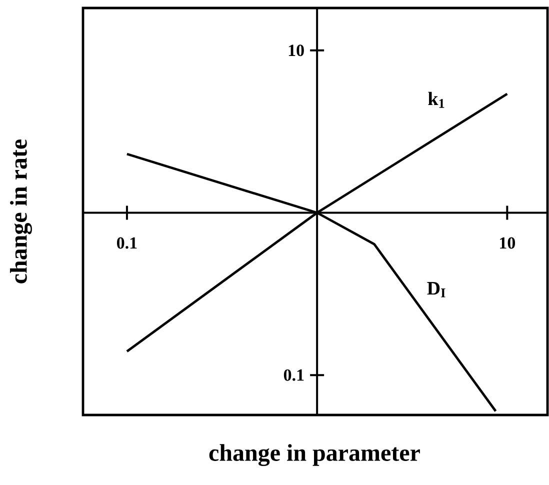 This screenshot has height=485, width=549. What do you see at coordinates (314, 455) in the screenshot?
I see `x-axis-title: change in parameter` at bounding box center [314, 455].